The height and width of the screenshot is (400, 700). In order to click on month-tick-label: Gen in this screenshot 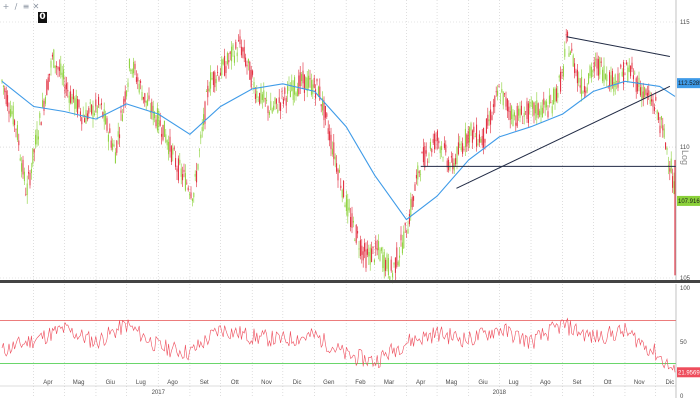, I will do `click(328, 383)`.